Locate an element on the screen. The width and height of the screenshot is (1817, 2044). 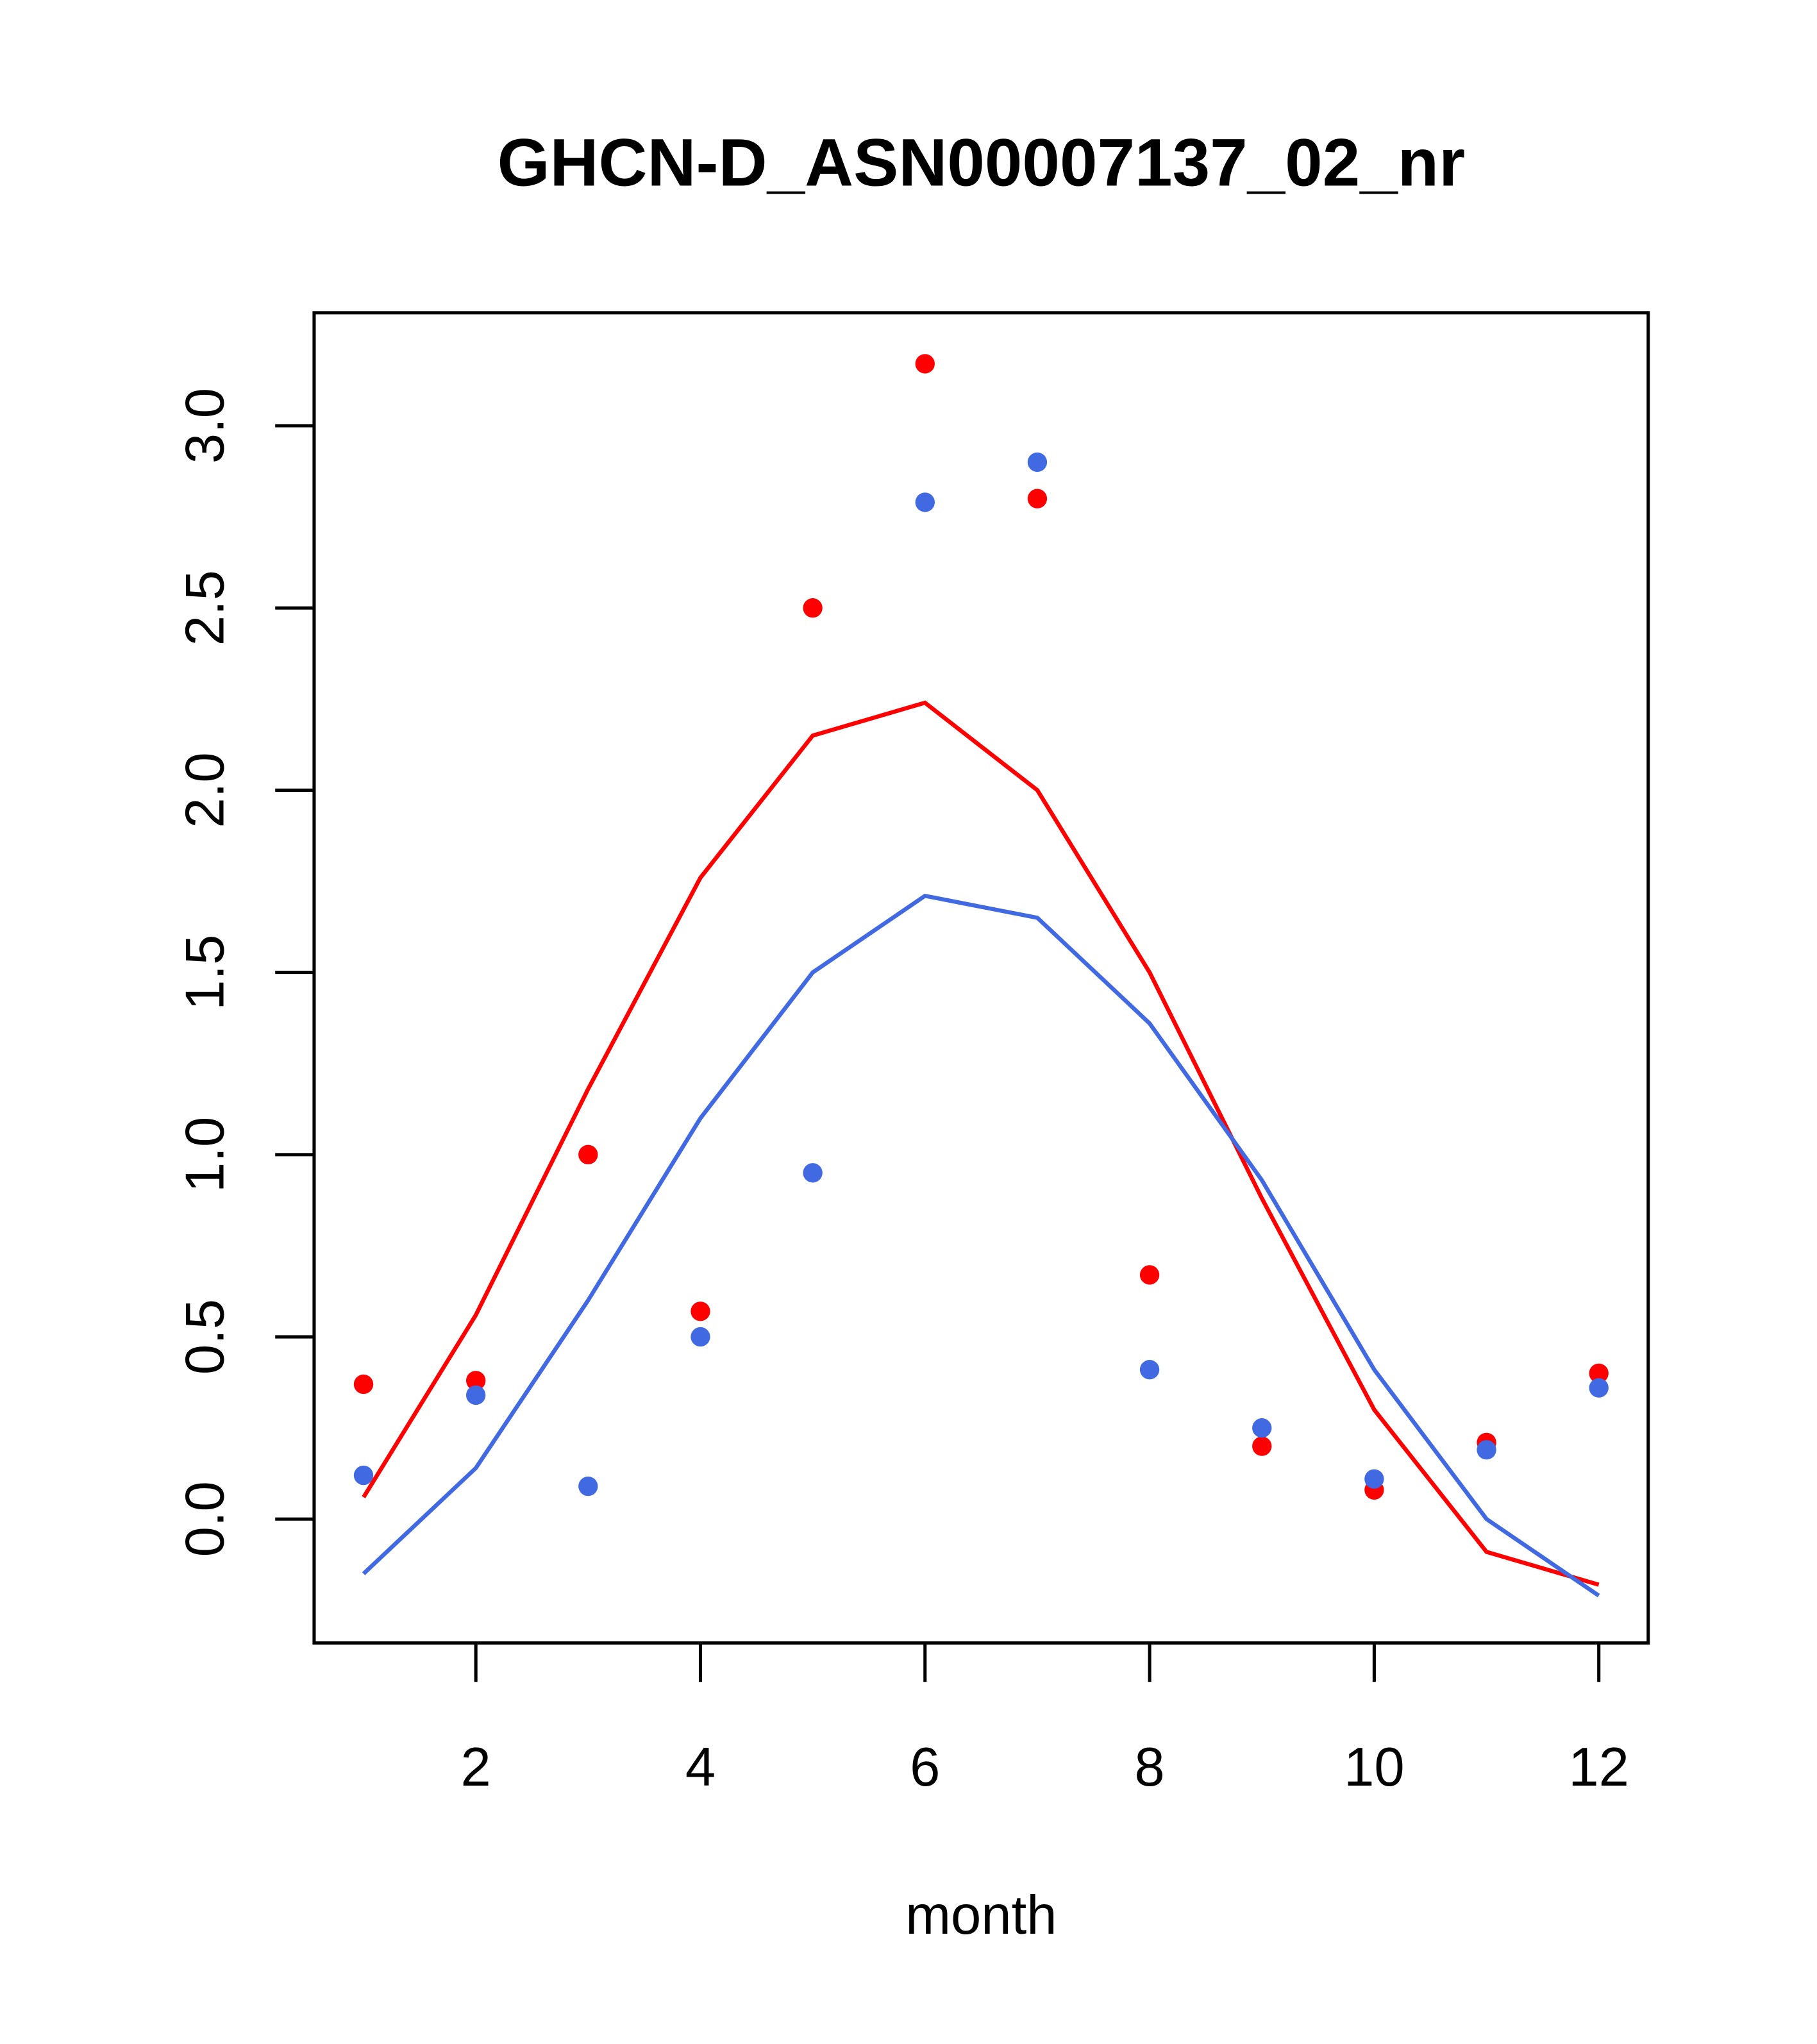
y-tick-label: 2.5 is located at coordinates (204, 608).